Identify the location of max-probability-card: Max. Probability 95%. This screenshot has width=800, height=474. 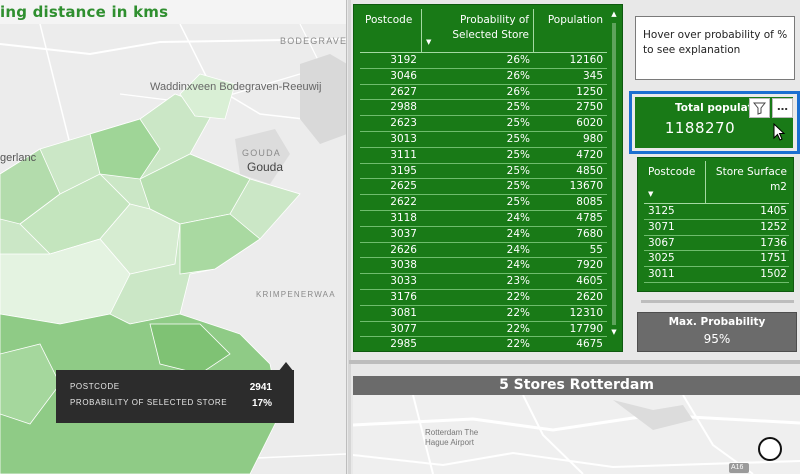
(717, 332).